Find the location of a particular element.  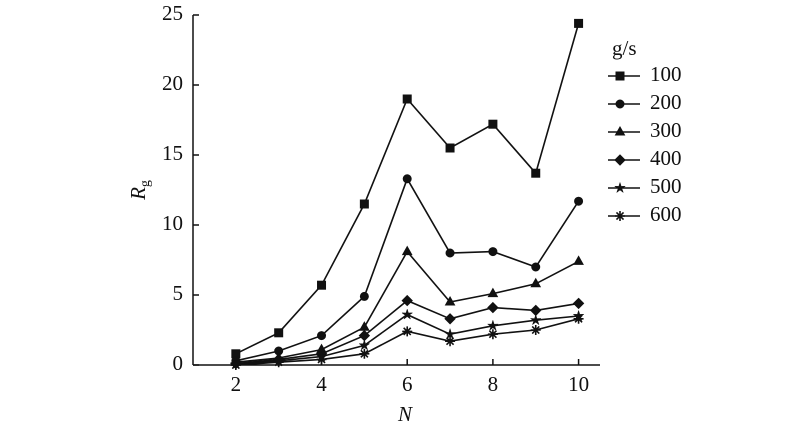

series-line is located at coordinates (407, 306).